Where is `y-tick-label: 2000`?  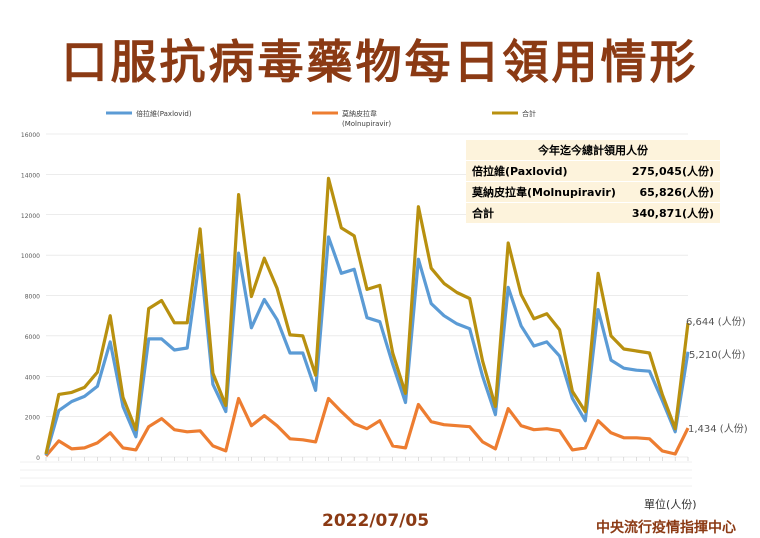 y-tick-label: 2000 is located at coordinates (32, 418).